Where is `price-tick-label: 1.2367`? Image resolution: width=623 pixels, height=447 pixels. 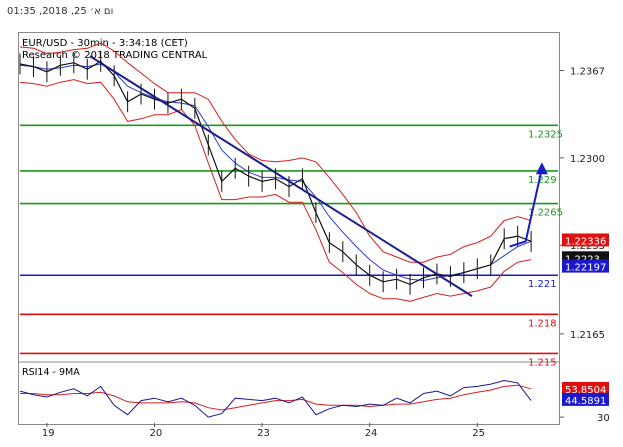
price-tick-label: 1.2367 is located at coordinates (587, 72).